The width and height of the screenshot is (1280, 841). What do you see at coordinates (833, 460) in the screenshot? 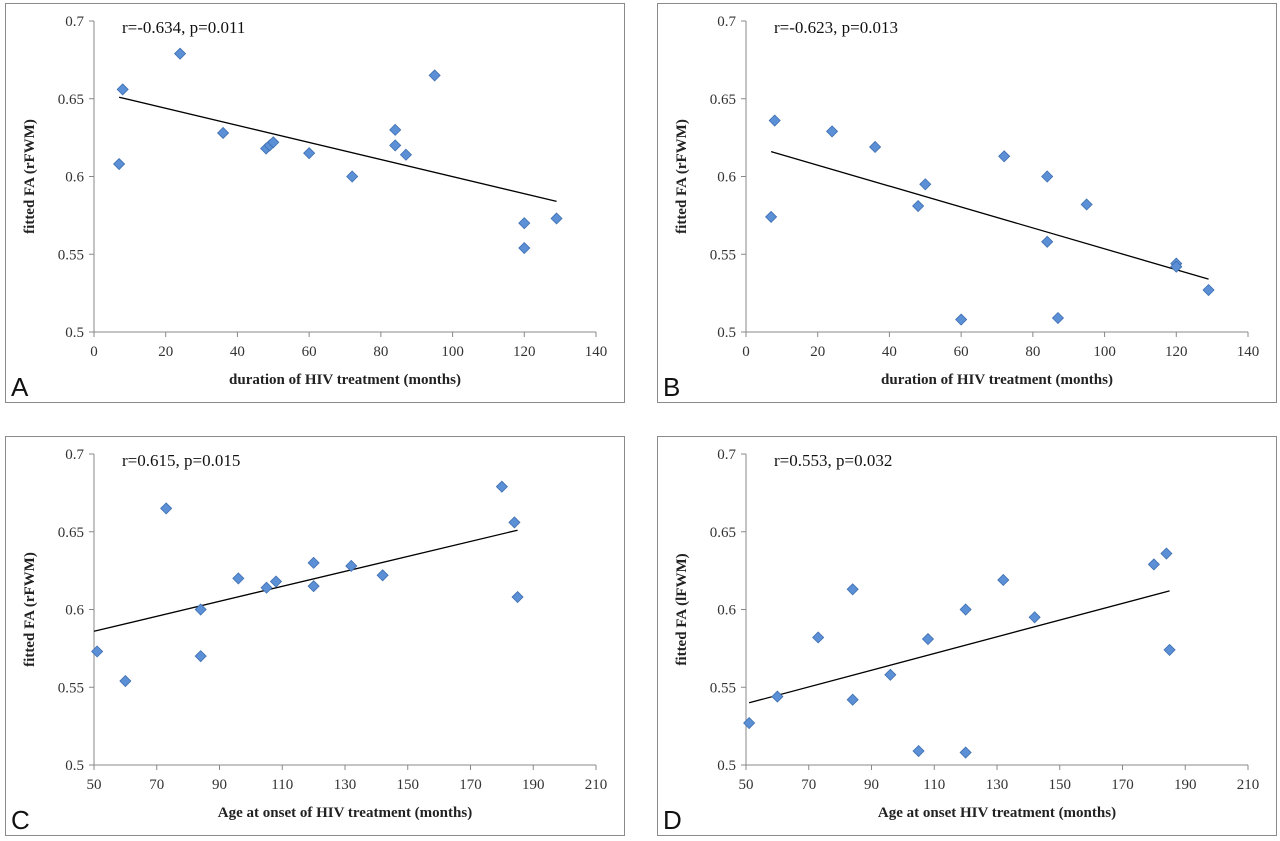
I see `correlation-annotation: r=0.553, p=0.032` at bounding box center [833, 460].